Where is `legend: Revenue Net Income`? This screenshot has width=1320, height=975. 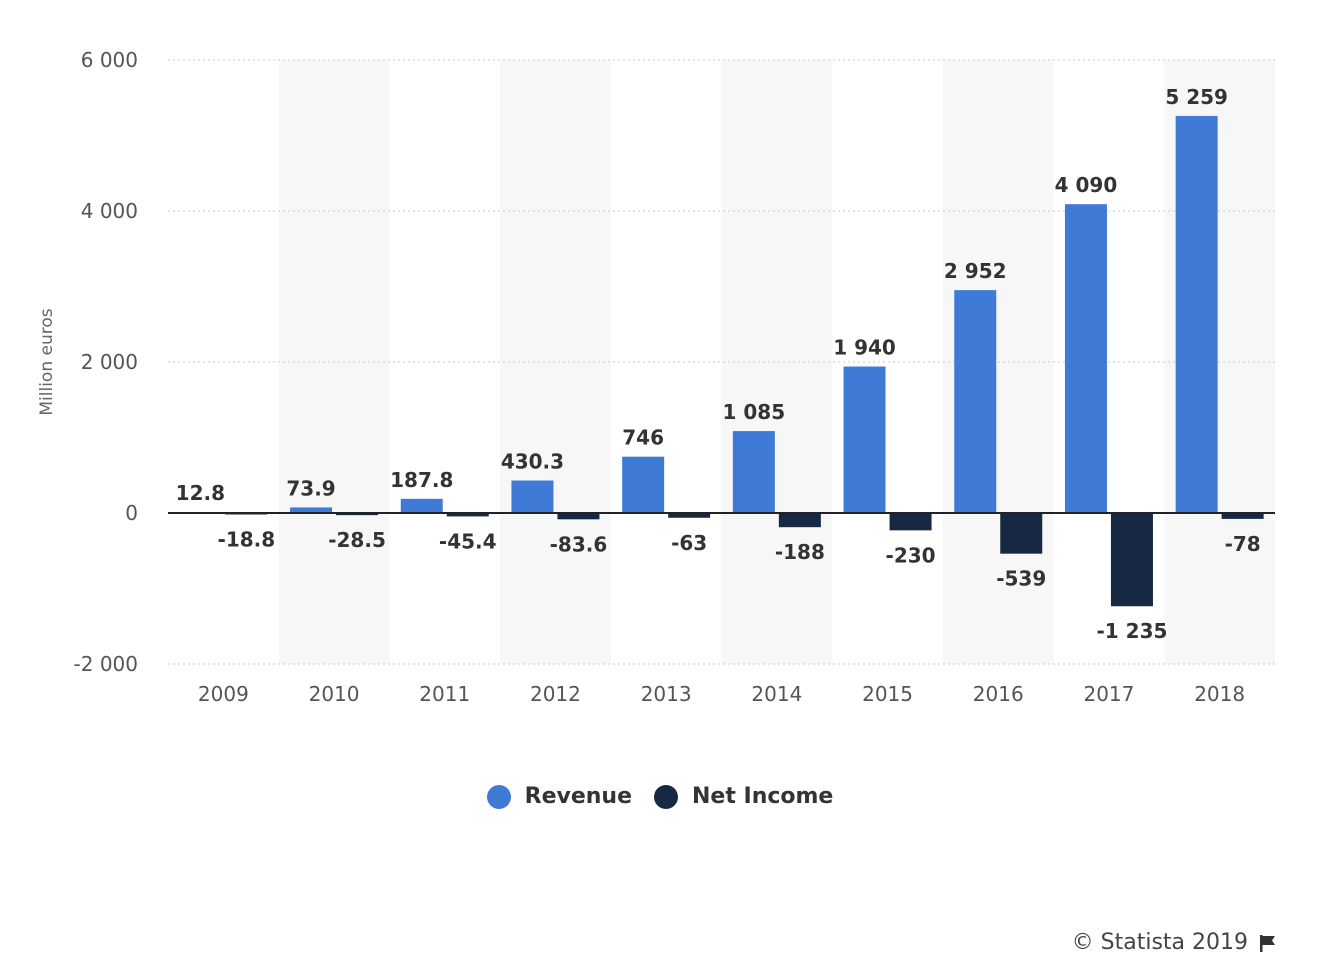 legend: Revenue Net Income is located at coordinates (660, 796).